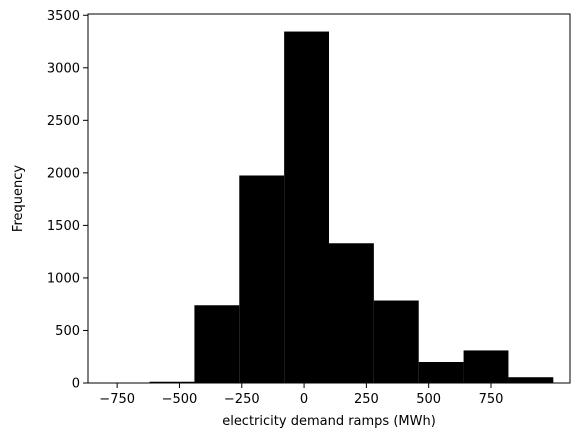 This screenshot has width=580, height=436. I want to click on x-tick-label: −750, so click(117, 399).